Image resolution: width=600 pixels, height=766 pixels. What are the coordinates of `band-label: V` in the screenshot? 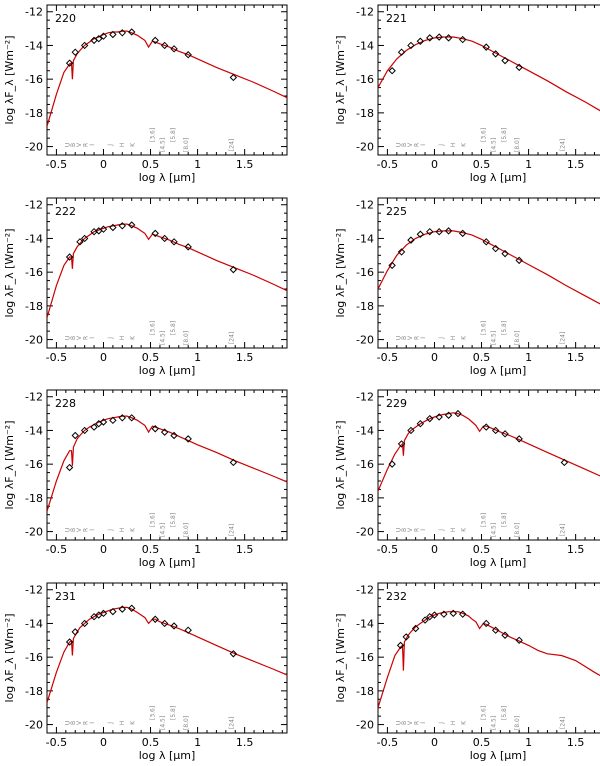 It's located at (79, 337).